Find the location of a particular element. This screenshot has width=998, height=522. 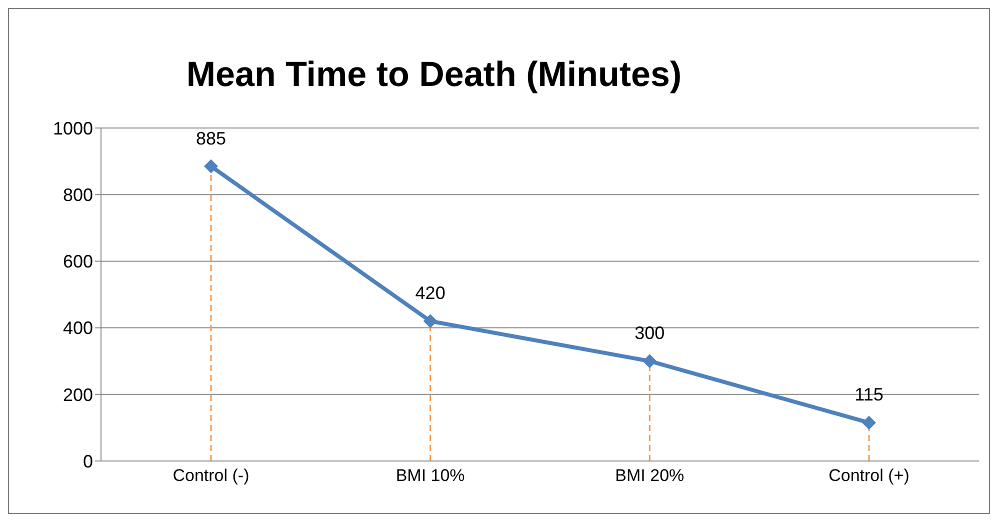

y-tick-label: 600 is located at coordinates (77, 262).